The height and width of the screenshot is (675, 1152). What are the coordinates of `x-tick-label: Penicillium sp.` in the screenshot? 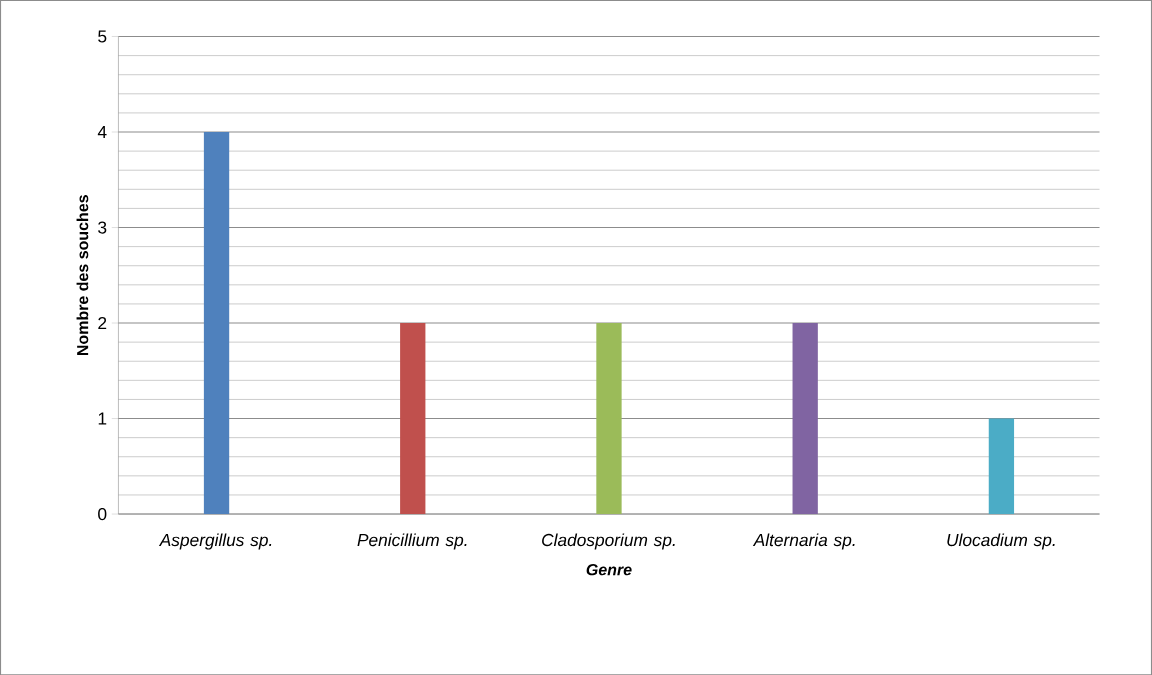 It's located at (412, 541).